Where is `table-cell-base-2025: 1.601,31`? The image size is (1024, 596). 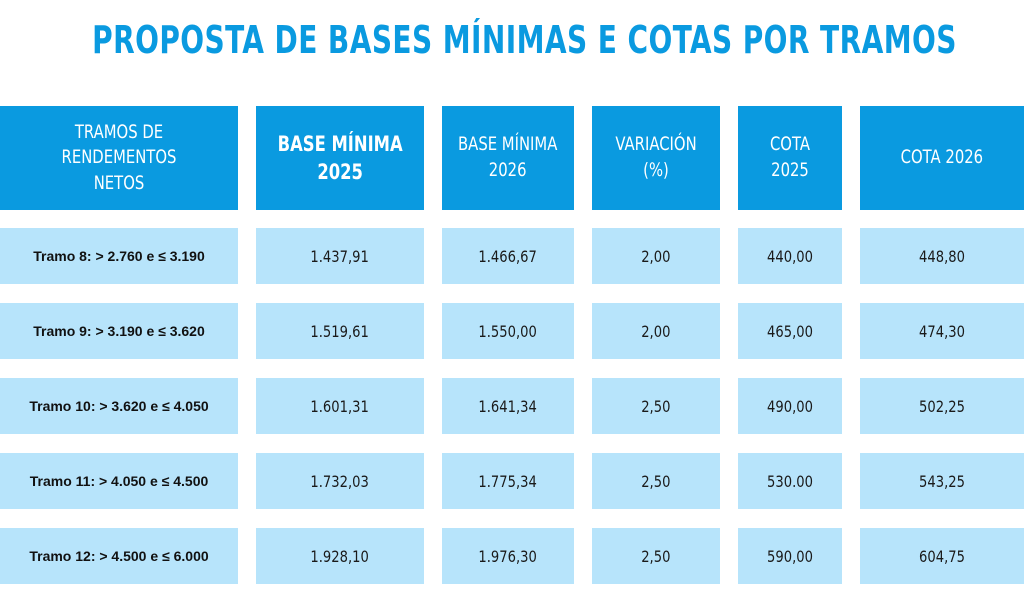
table-cell-base-2025: 1.601,31 is located at coordinates (340, 406).